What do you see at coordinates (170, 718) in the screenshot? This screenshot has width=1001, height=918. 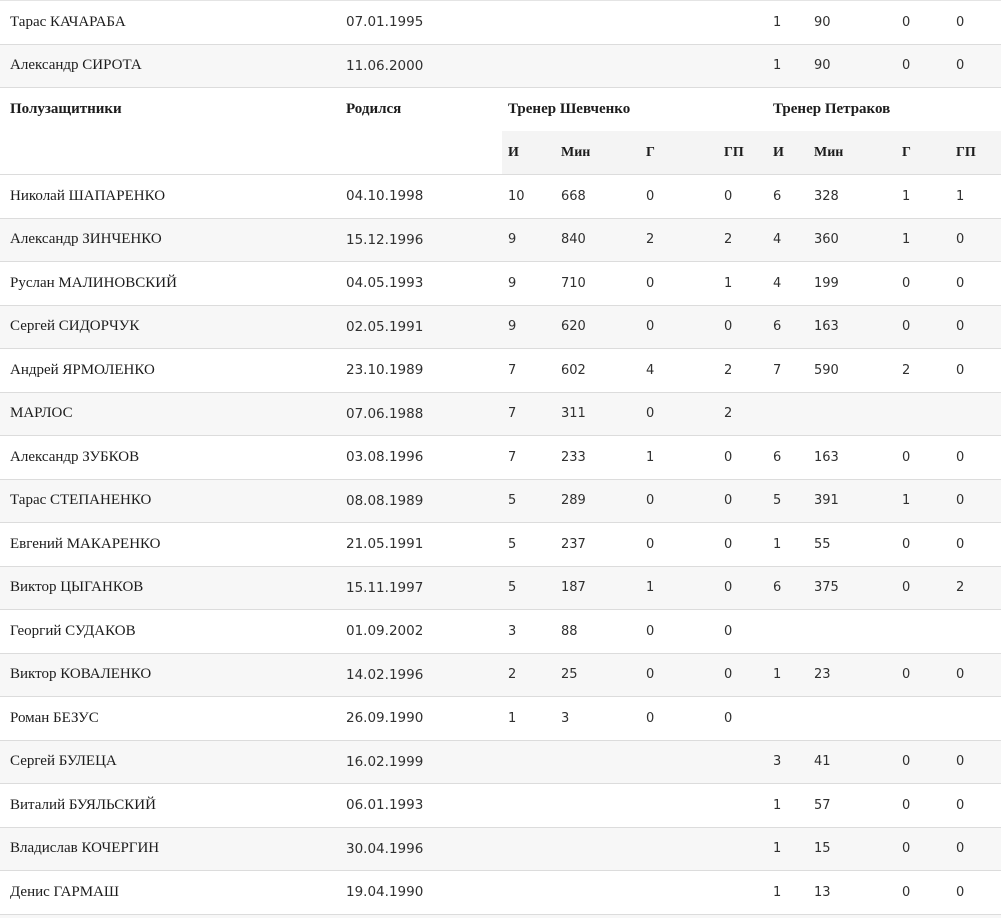 I see `player-name: Роман БЕЗУС` at bounding box center [170, 718].